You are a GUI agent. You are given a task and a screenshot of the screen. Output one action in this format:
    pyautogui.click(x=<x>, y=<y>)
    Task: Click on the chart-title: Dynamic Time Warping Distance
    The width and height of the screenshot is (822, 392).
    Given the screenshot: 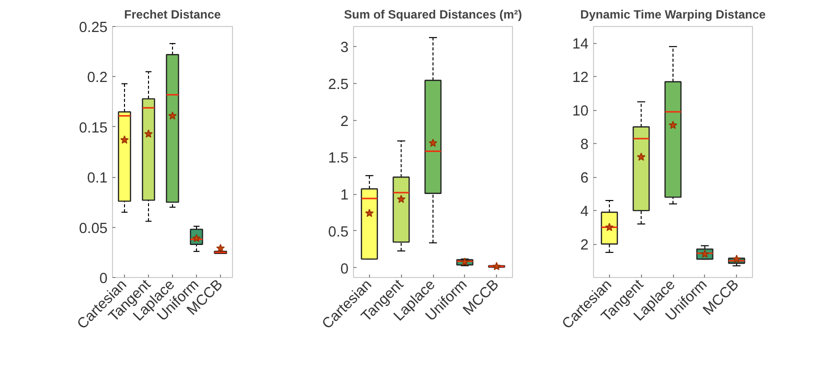 What is the action you would take?
    pyautogui.click(x=673, y=15)
    